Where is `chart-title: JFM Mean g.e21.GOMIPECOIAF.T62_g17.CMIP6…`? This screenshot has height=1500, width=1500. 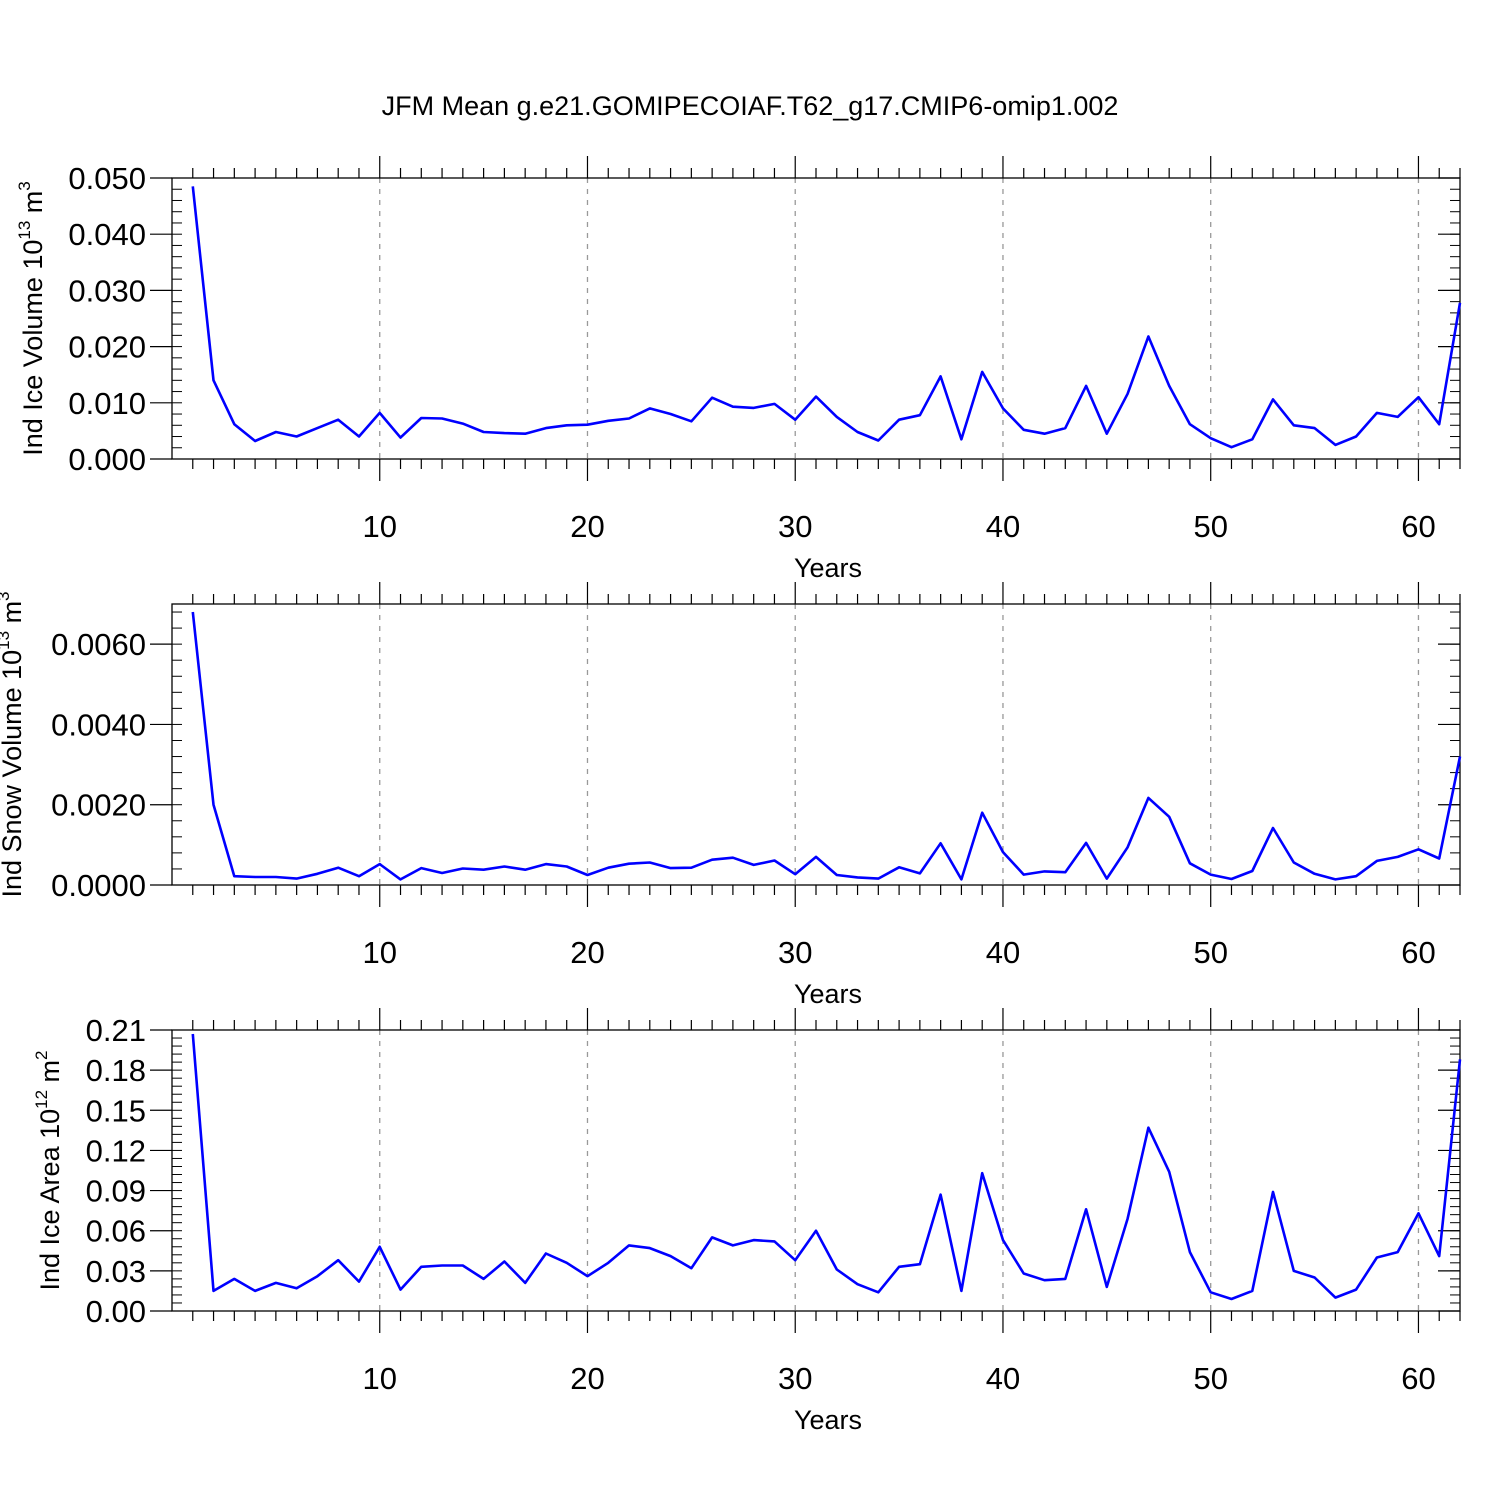
chart-title: JFM Mean g.e21.GOMIPECOIAF.T62_g17.CMIP6… is located at coordinates (750, 106).